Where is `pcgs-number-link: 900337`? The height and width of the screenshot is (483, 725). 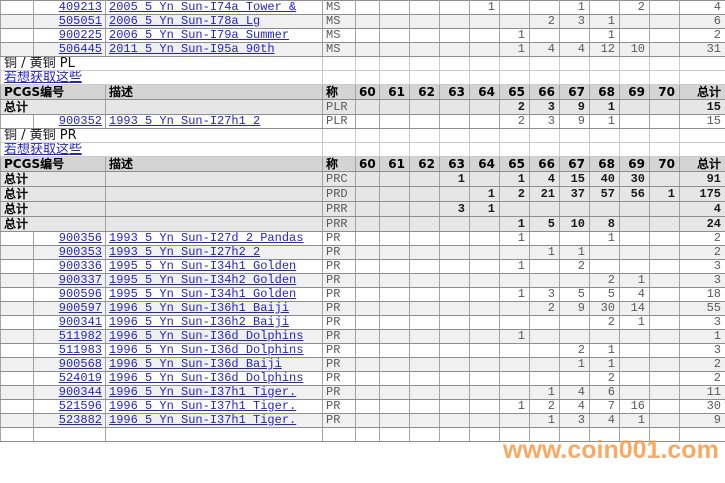
pcgs-number-link: 900337 is located at coordinates (69, 280).